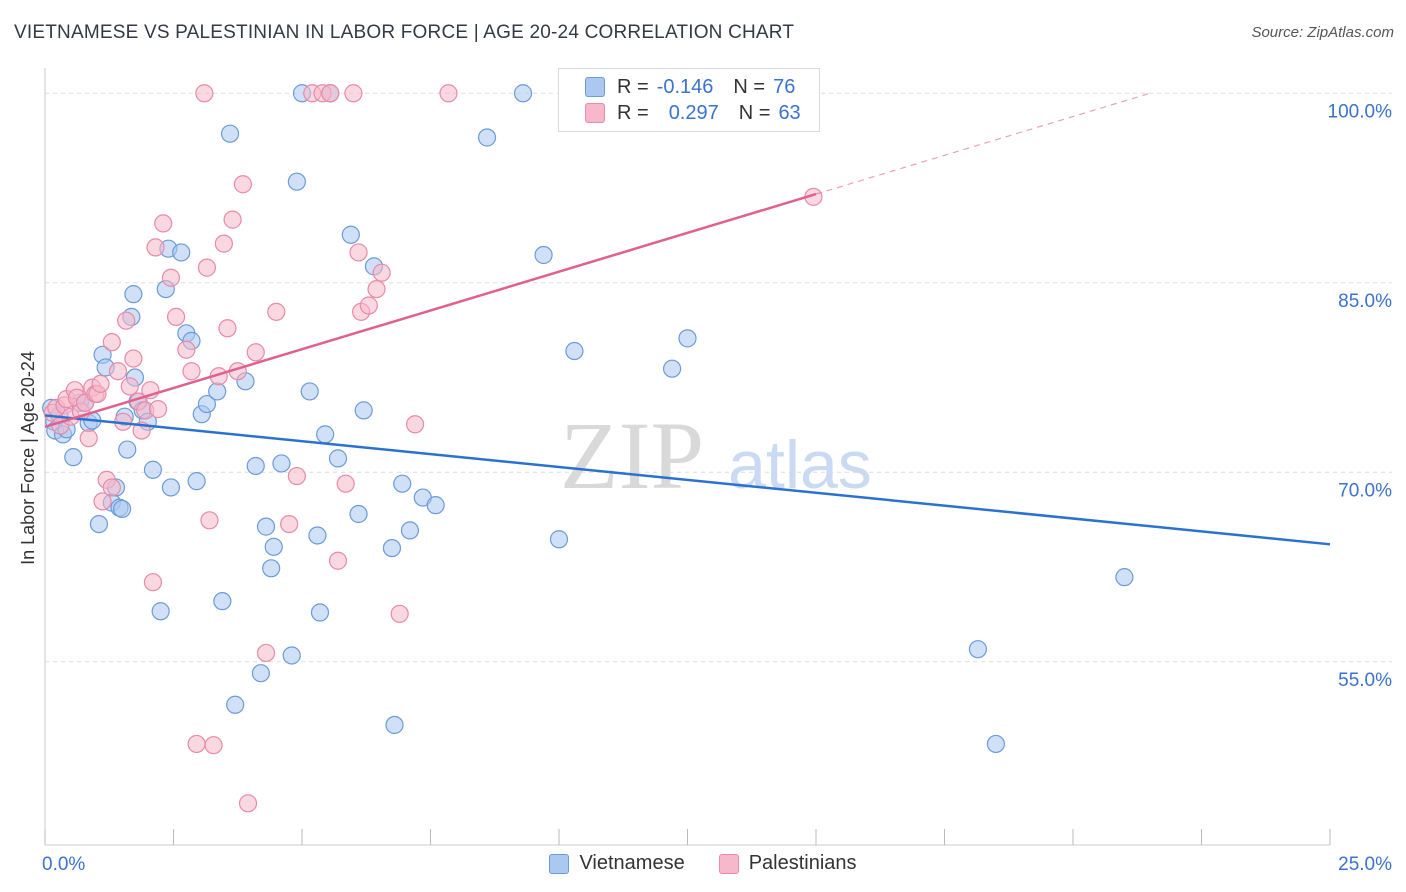 The image size is (1406, 892). What do you see at coordinates (559, 863) in the screenshot?
I see `swatch-vietnamese` at bounding box center [559, 863].